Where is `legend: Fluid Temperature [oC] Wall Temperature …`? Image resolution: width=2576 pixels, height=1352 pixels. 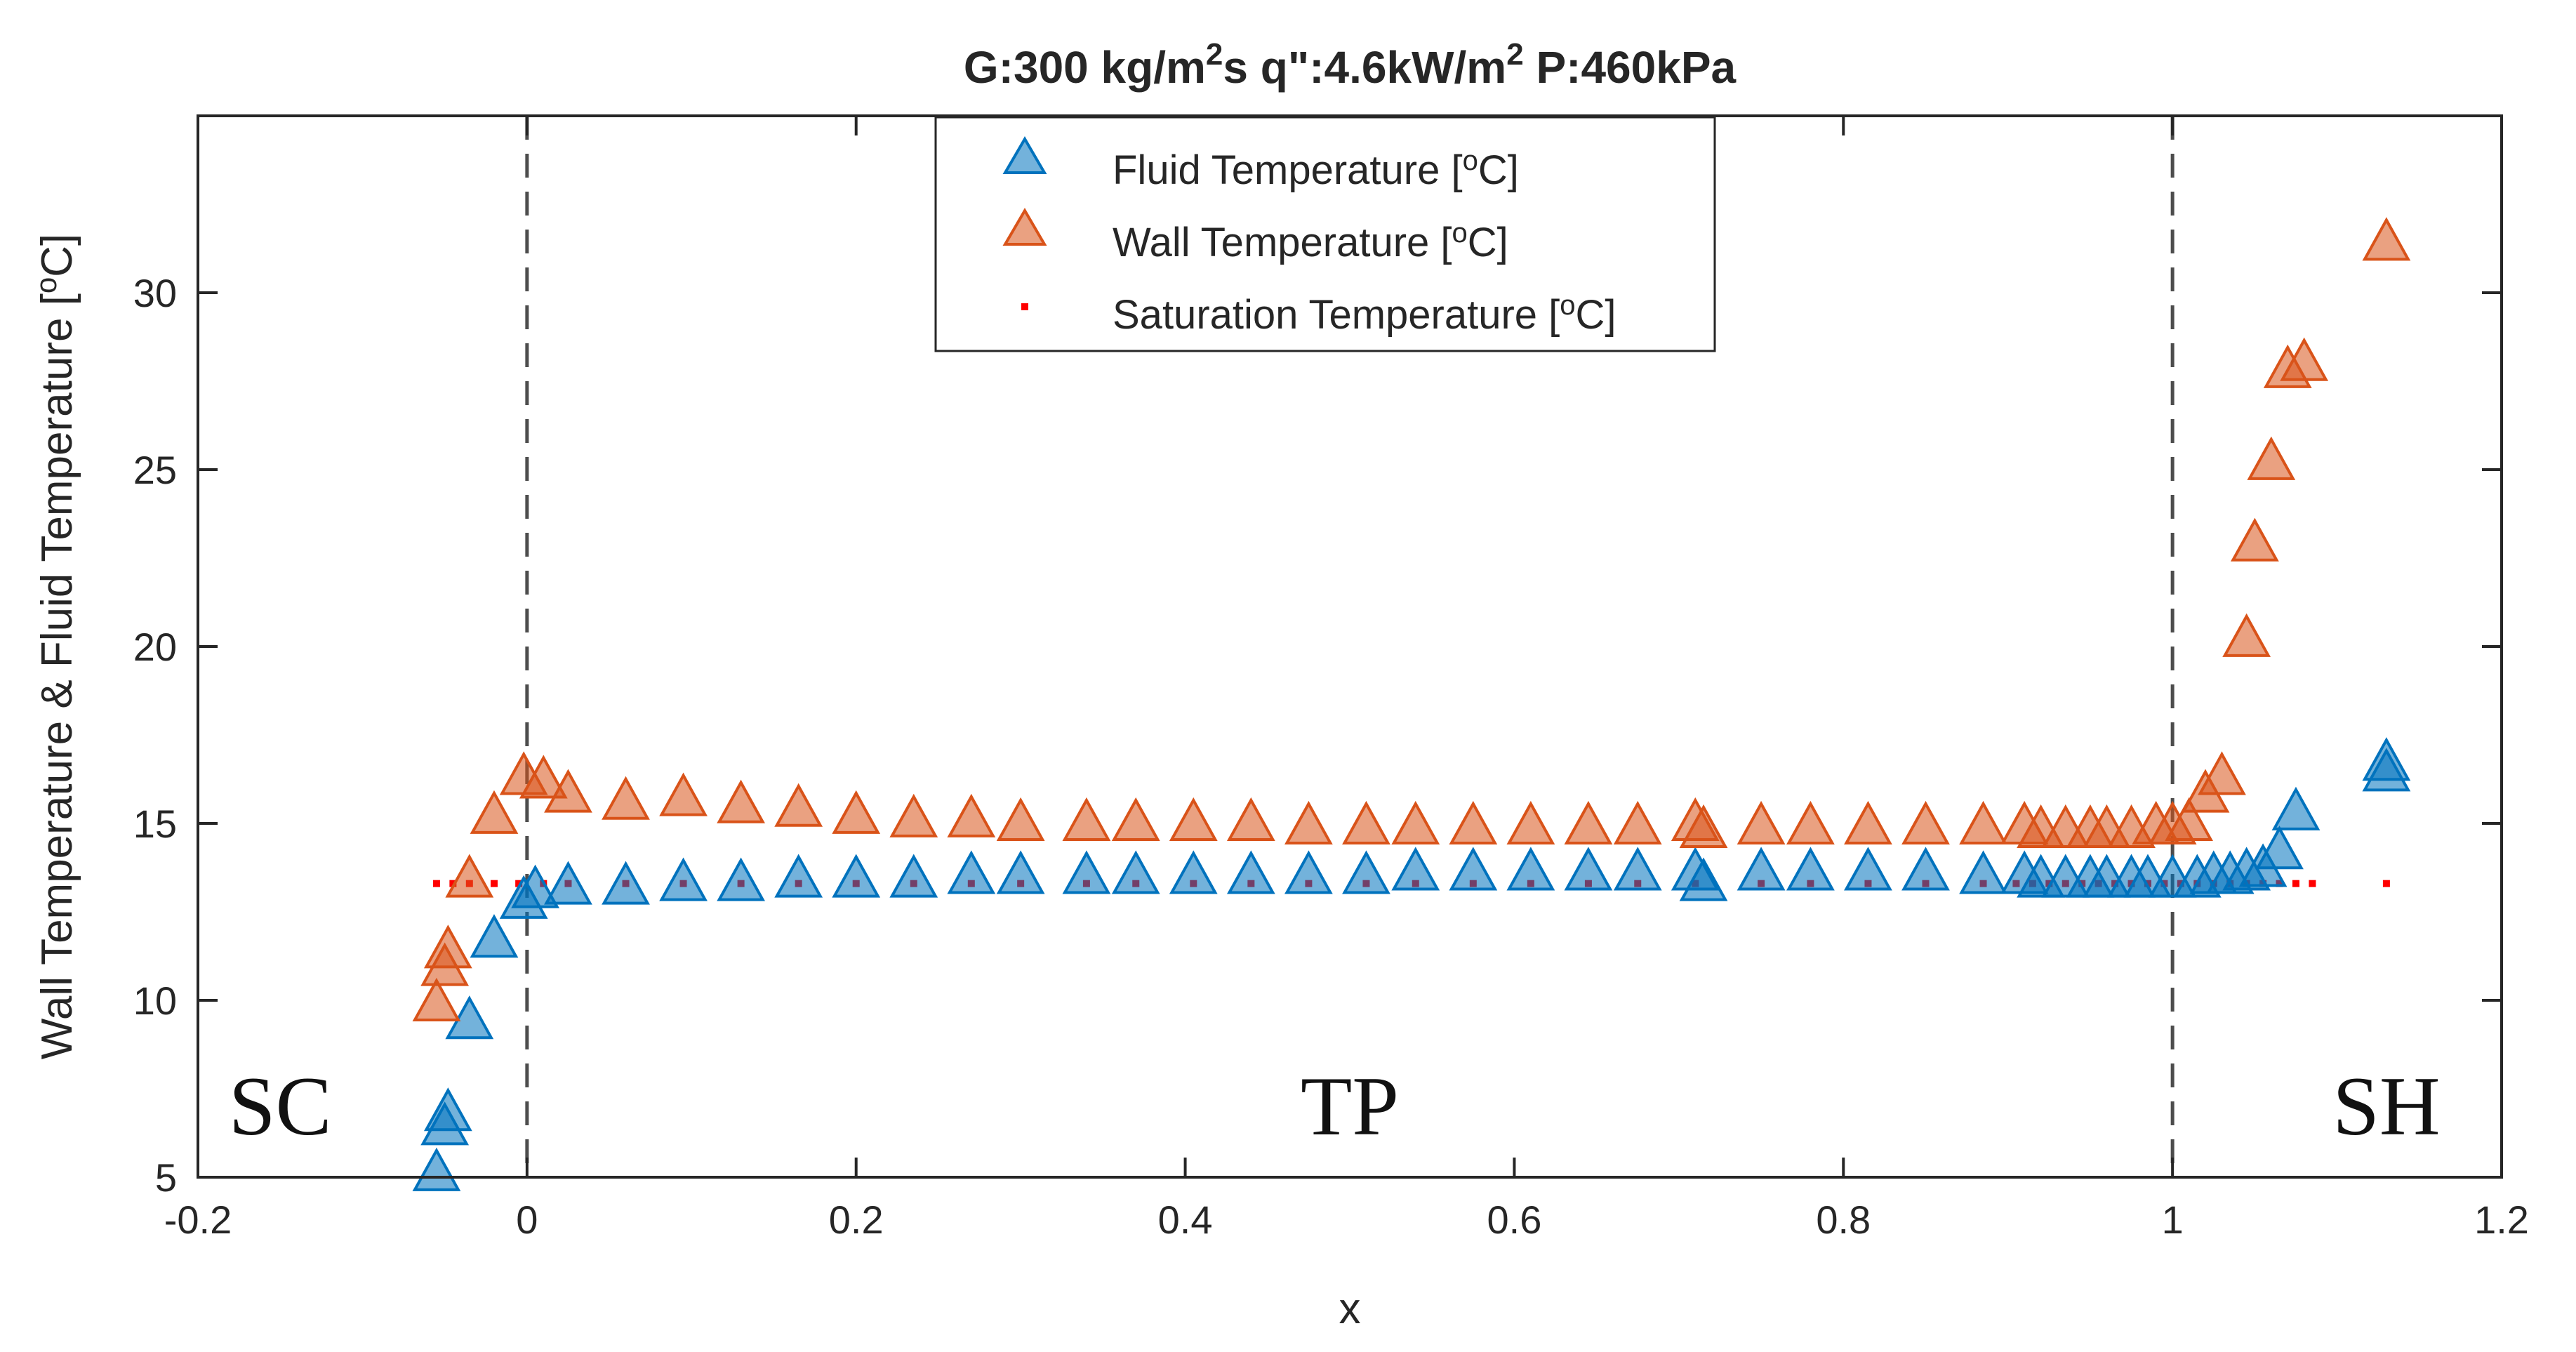 legend: Fluid Temperature [oC] Wall Temperature … is located at coordinates (1325, 234).